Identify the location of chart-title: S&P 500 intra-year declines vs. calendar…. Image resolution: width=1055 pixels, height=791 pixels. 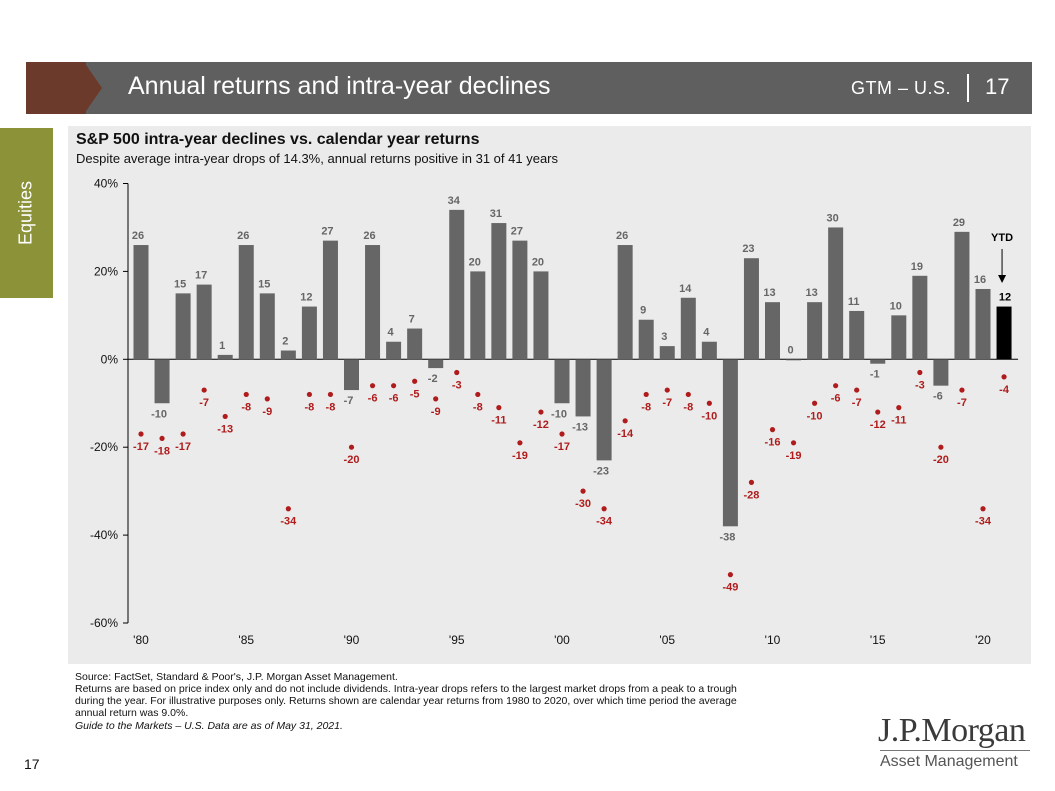
(278, 139).